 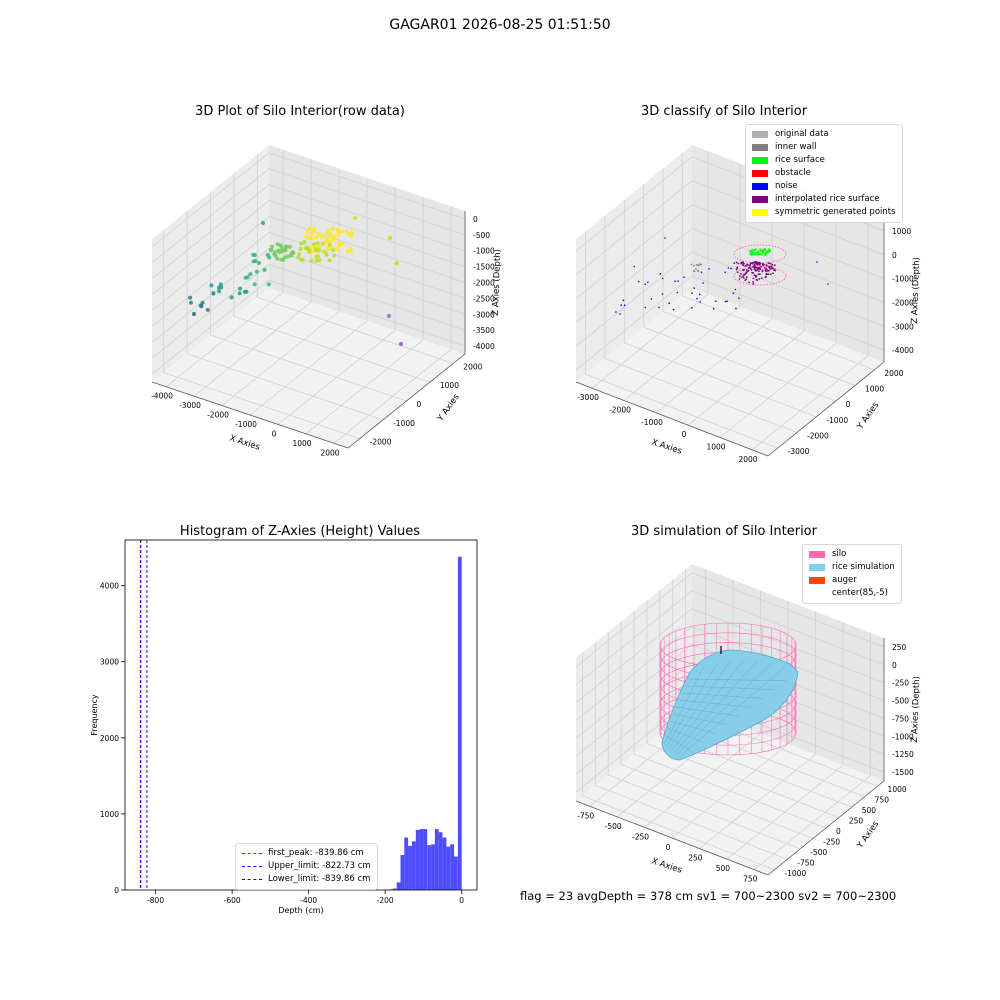 What do you see at coordinates (385, 900) in the screenshot?
I see `hist-xtick-label: -200` at bounding box center [385, 900].